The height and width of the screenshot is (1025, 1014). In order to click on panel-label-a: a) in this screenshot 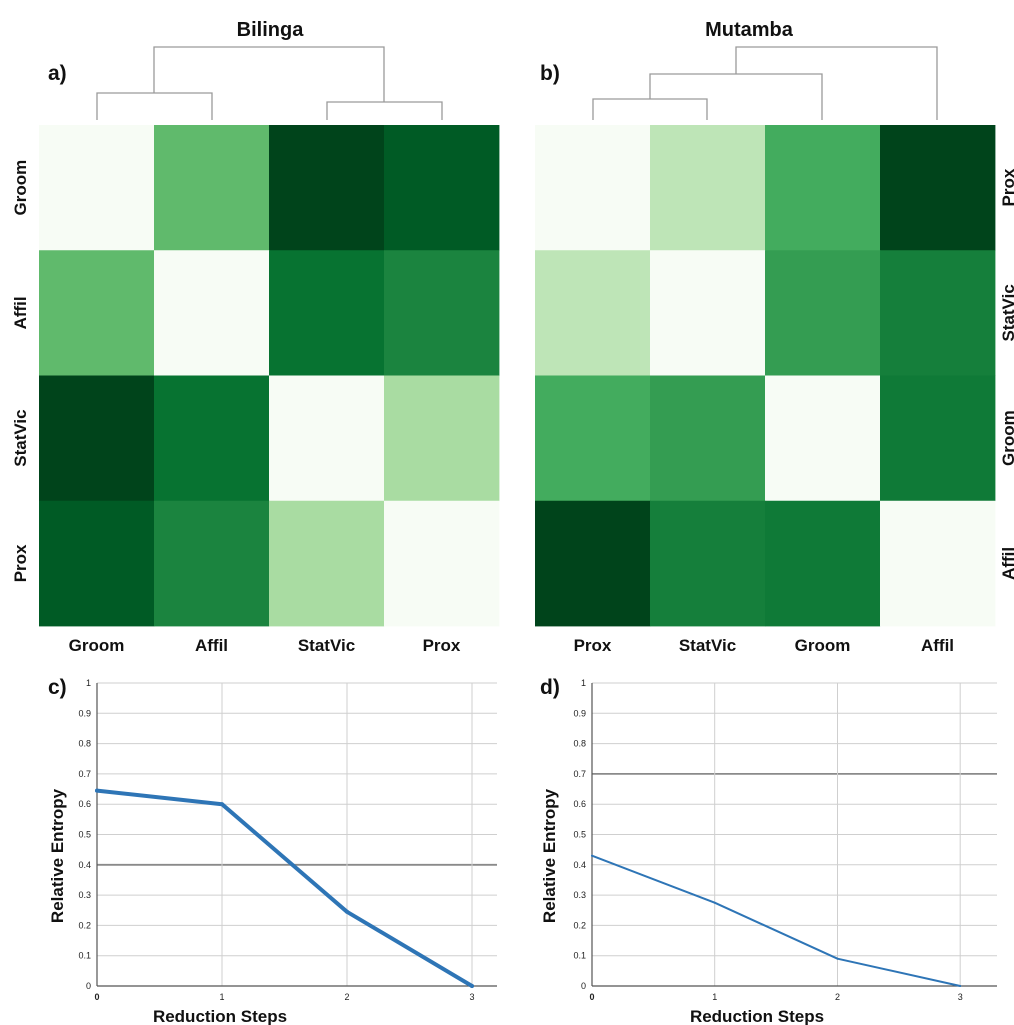, I will do `click(57, 73)`.